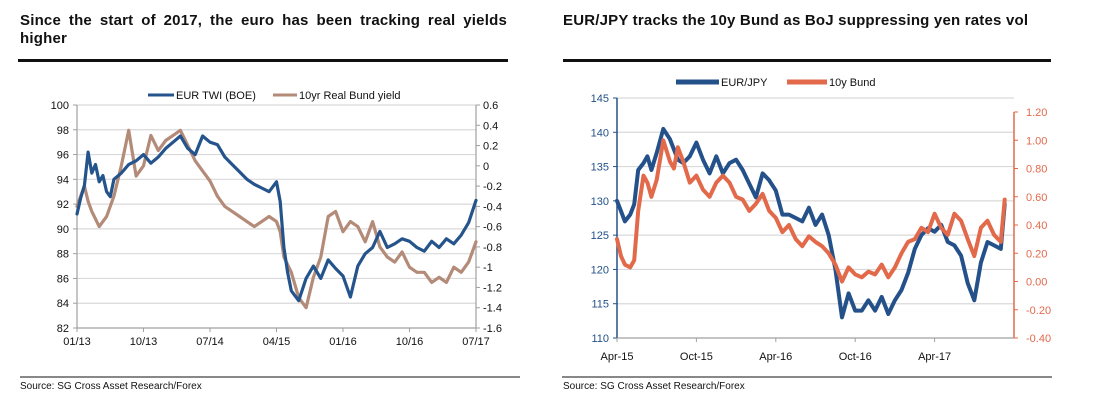 The width and height of the screenshot is (1108, 417). I want to click on y-tick-label-left: 94, so click(63, 180).